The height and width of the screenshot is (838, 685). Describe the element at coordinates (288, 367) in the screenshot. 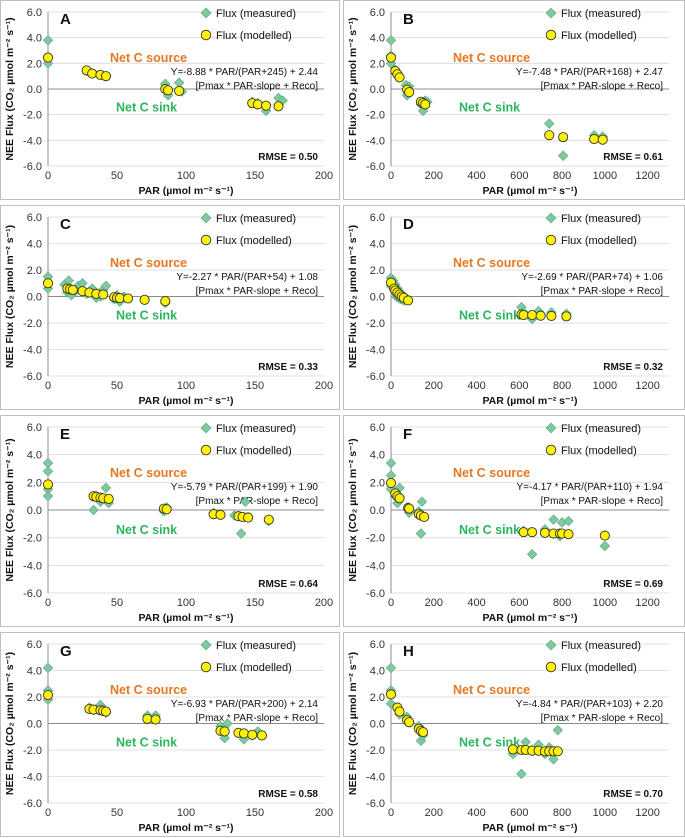

I see `rmse-label: RMSE = 0.33` at that location.